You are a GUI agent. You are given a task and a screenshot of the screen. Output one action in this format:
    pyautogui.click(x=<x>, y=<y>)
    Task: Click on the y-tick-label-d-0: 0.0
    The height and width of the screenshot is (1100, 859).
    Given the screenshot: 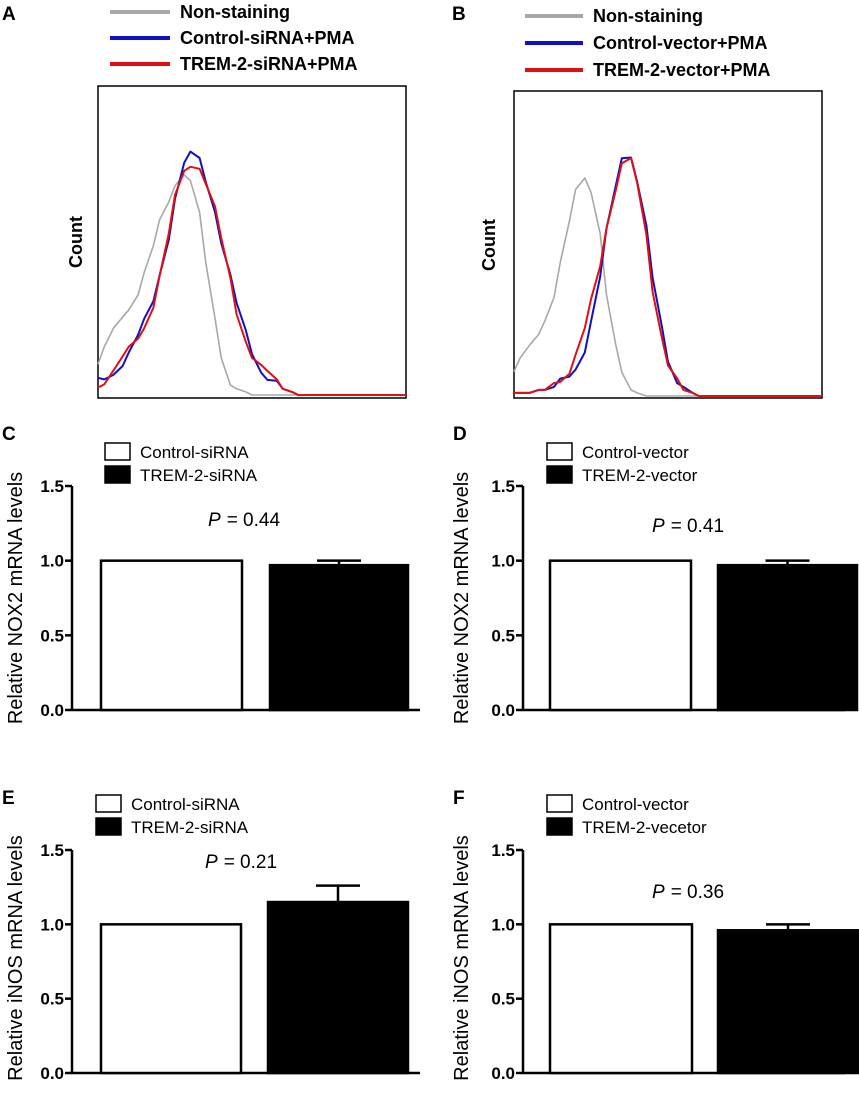 What is the action you would take?
    pyautogui.click(x=503, y=710)
    